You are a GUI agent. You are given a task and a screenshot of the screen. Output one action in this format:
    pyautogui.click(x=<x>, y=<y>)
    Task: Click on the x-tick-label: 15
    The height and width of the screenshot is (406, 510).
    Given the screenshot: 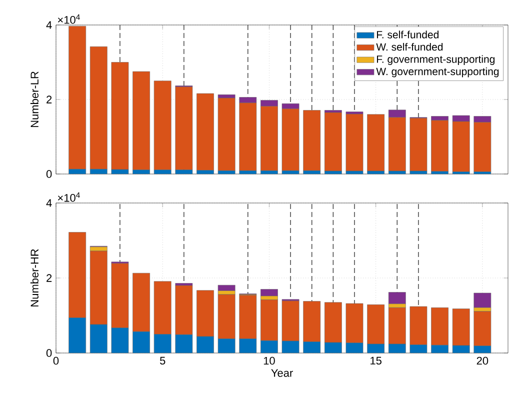 What is the action you would take?
    pyautogui.click(x=376, y=360)
    